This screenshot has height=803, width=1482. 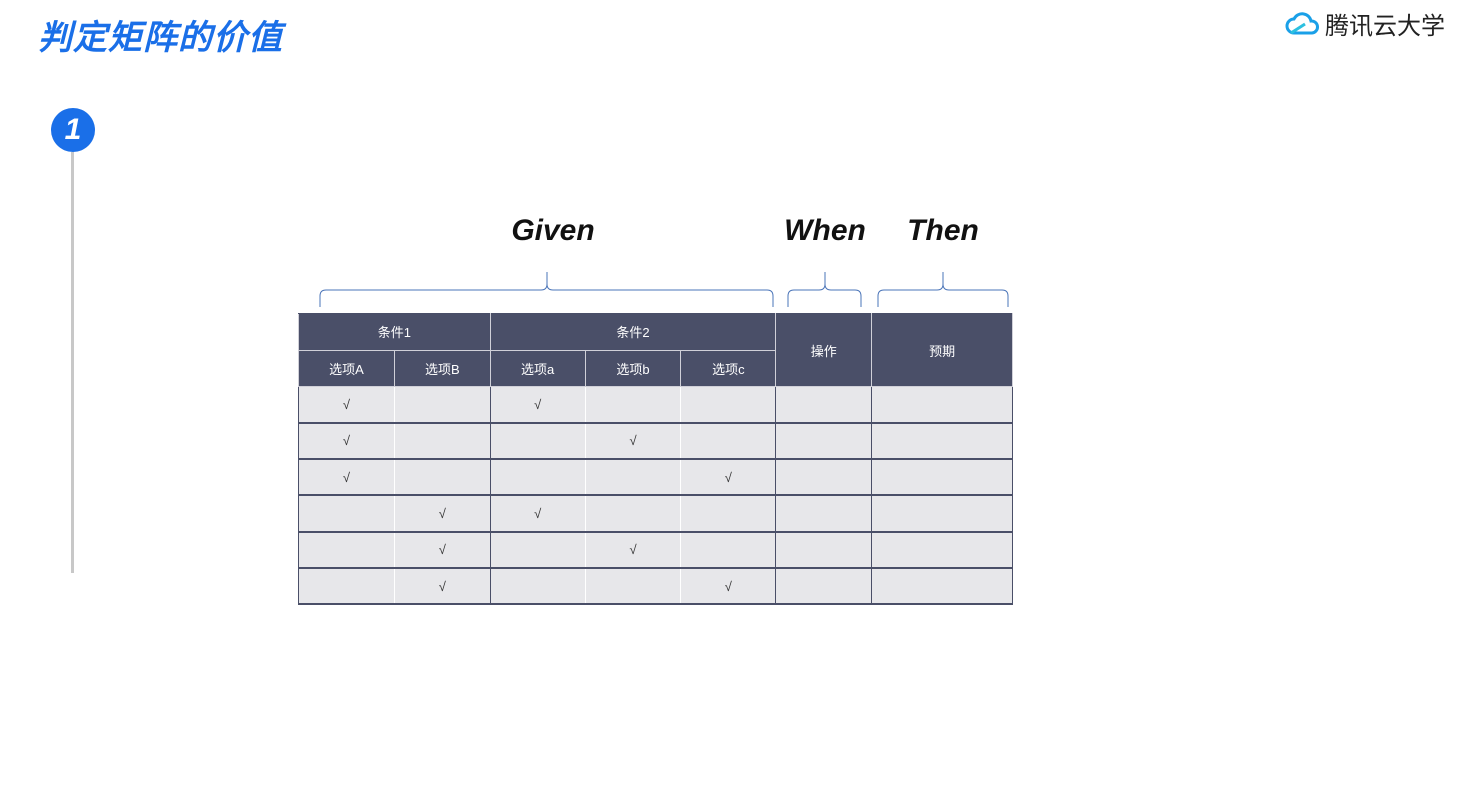 What do you see at coordinates (1302, 22) in the screenshot?
I see `cloud-icon` at bounding box center [1302, 22].